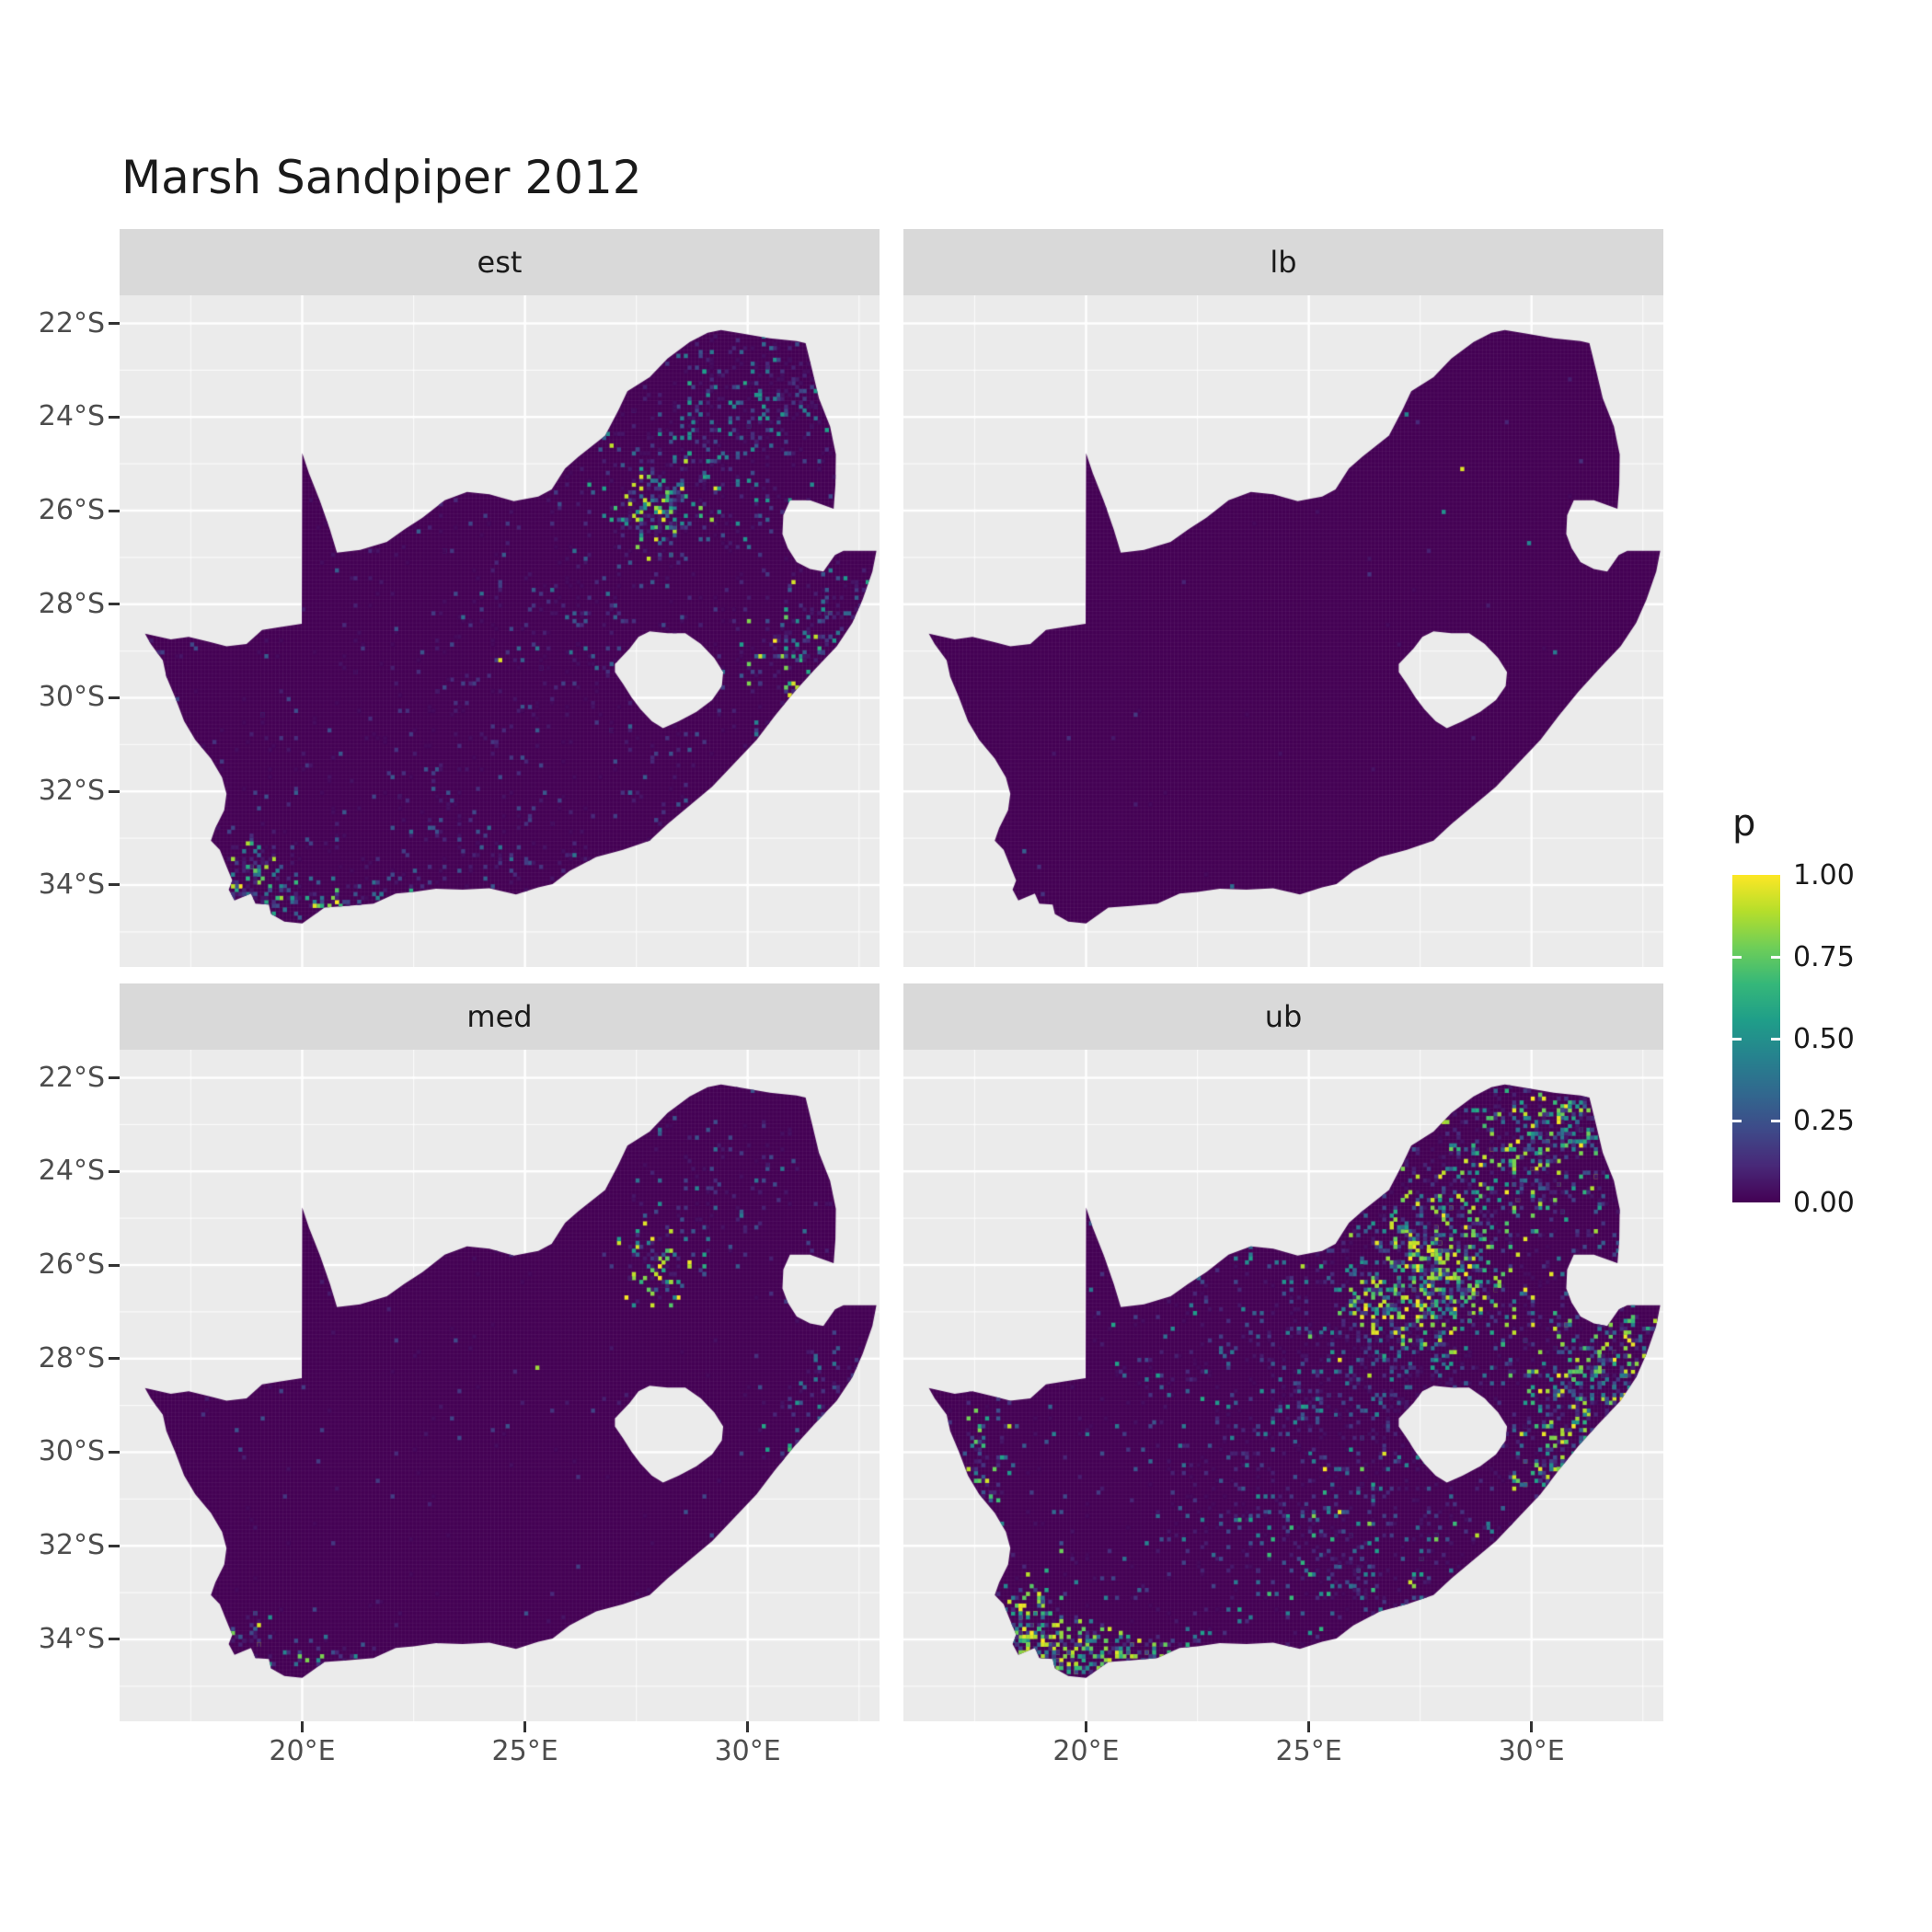  I want to click on facet-strip-est: est, so click(500, 262).